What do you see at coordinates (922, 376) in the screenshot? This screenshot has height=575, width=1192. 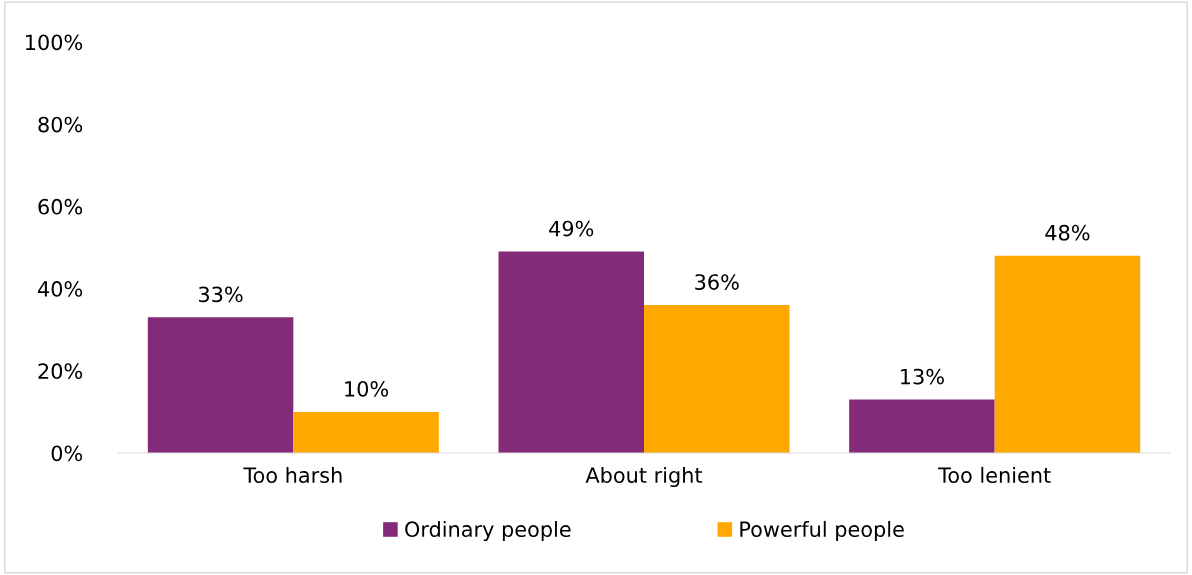 I see `data-label: 13%` at bounding box center [922, 376].